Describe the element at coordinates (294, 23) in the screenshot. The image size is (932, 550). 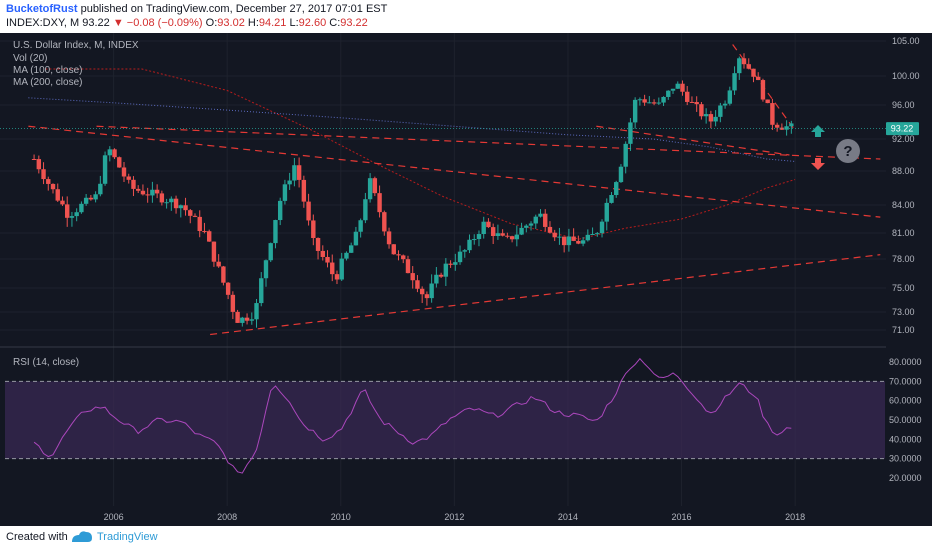
I see `low-label: L:` at that location.